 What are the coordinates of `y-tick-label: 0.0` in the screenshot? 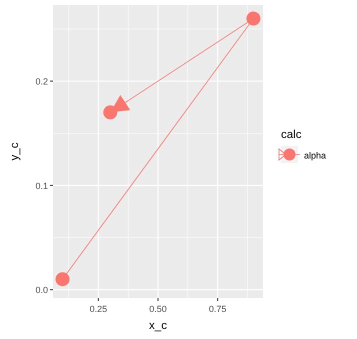 It's located at (41, 290).